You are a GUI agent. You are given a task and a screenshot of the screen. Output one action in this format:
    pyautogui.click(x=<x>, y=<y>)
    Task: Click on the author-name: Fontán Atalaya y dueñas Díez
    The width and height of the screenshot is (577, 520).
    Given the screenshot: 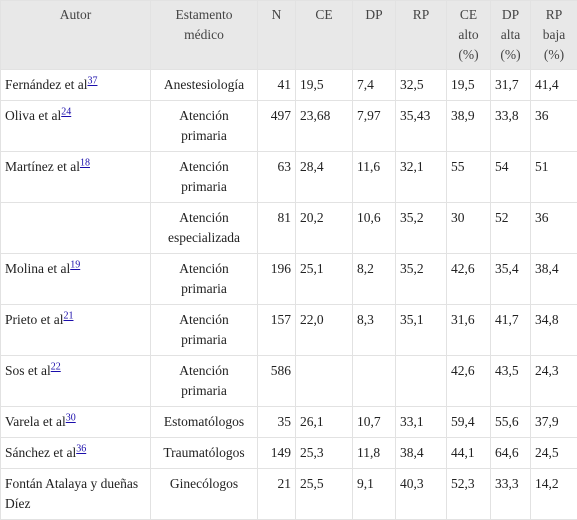 What is the action you would take?
    pyautogui.click(x=71, y=493)
    